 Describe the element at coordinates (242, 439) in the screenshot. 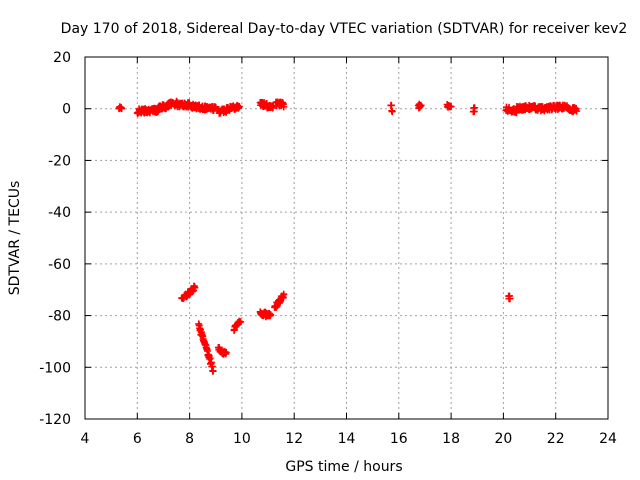

I see `x-tick-label: 10` at that location.